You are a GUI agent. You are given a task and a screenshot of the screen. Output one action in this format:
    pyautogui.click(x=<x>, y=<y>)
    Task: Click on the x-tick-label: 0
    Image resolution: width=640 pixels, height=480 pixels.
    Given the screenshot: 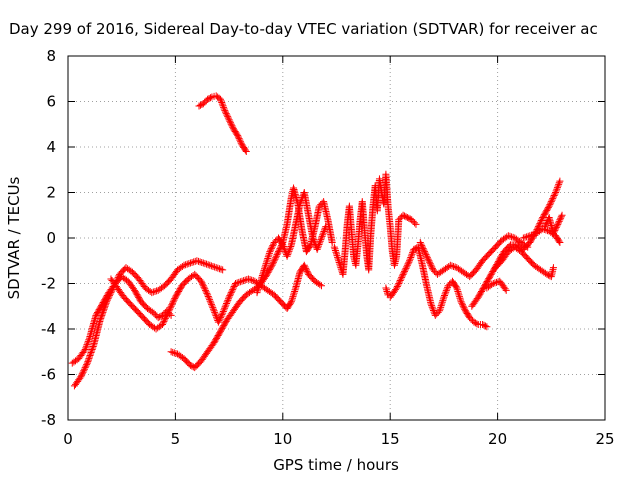 What is the action you would take?
    pyautogui.click(x=68, y=439)
    